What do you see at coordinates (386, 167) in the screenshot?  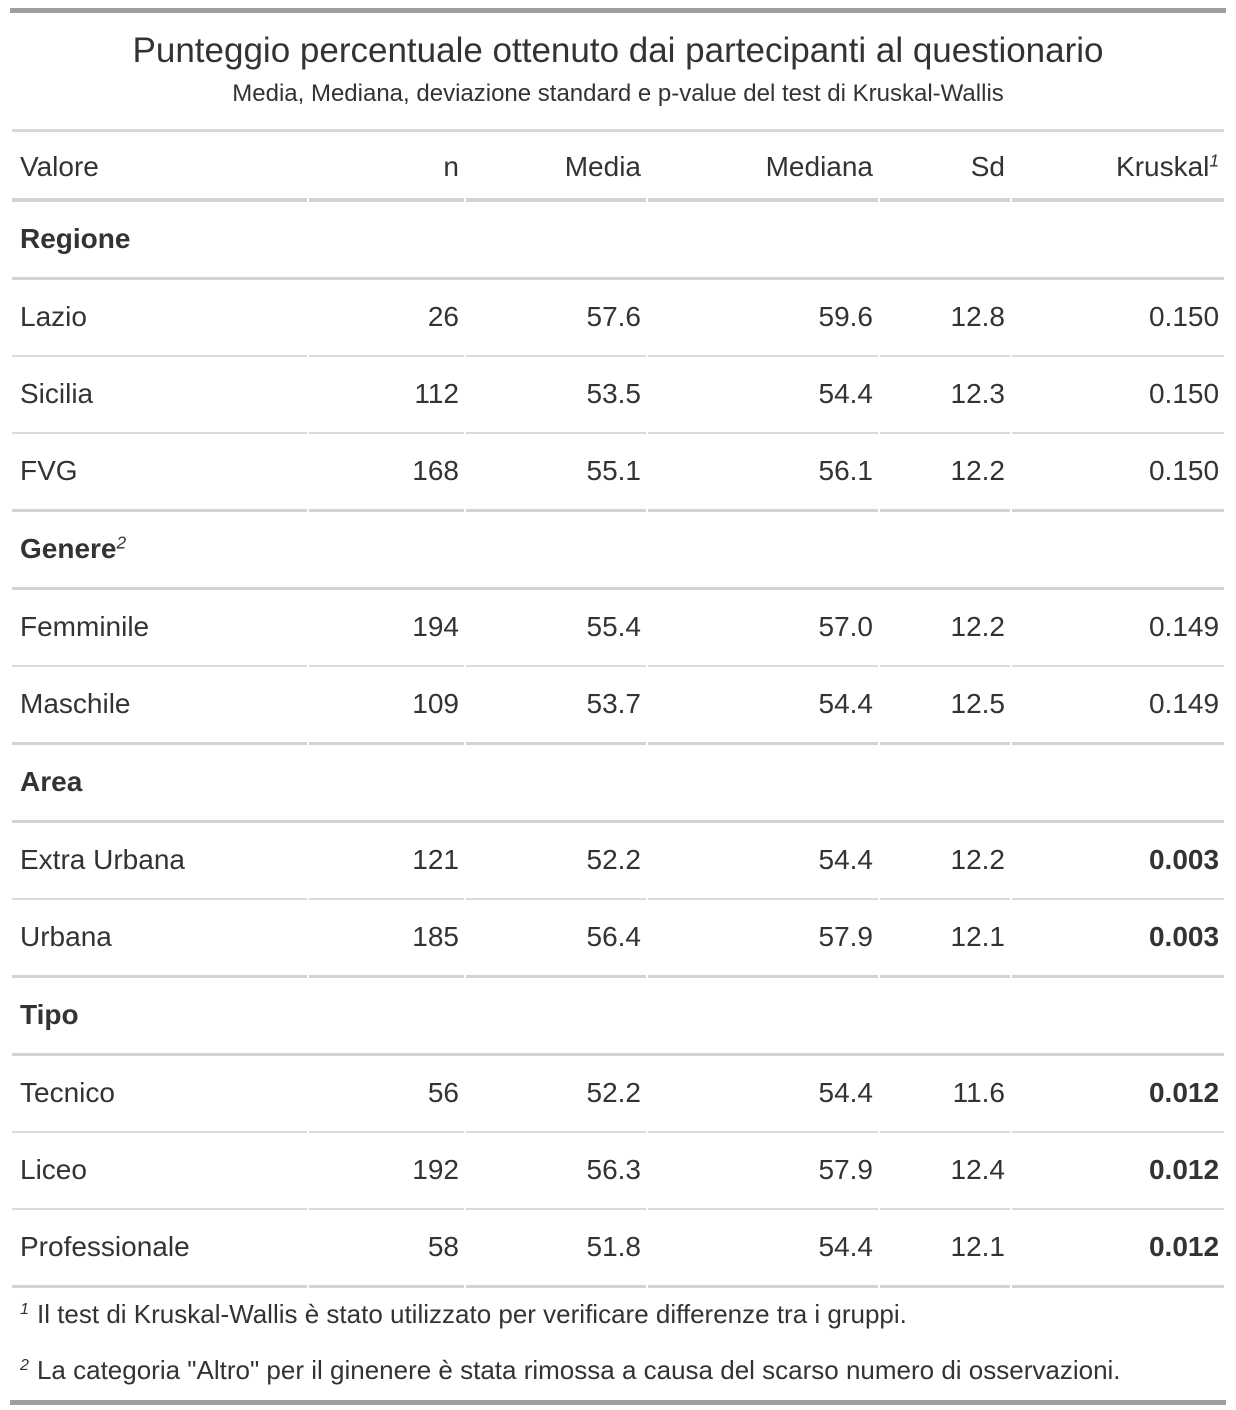 I see `column-header-n: n` at bounding box center [386, 167].